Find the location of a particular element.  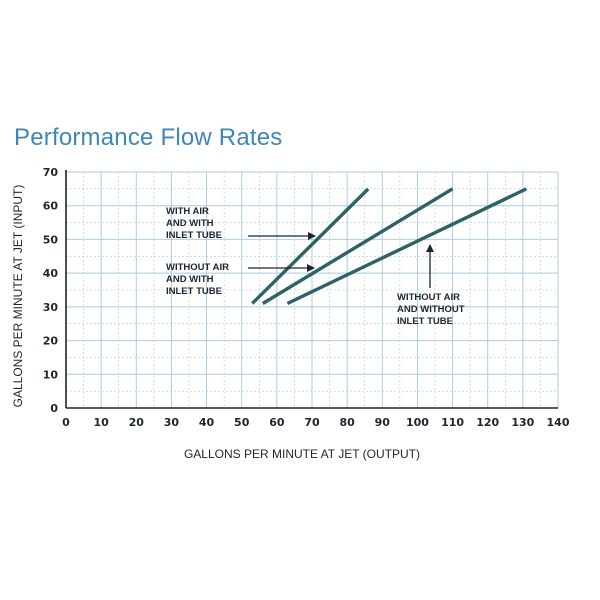

y-tick-label: 50 is located at coordinates (51, 239).